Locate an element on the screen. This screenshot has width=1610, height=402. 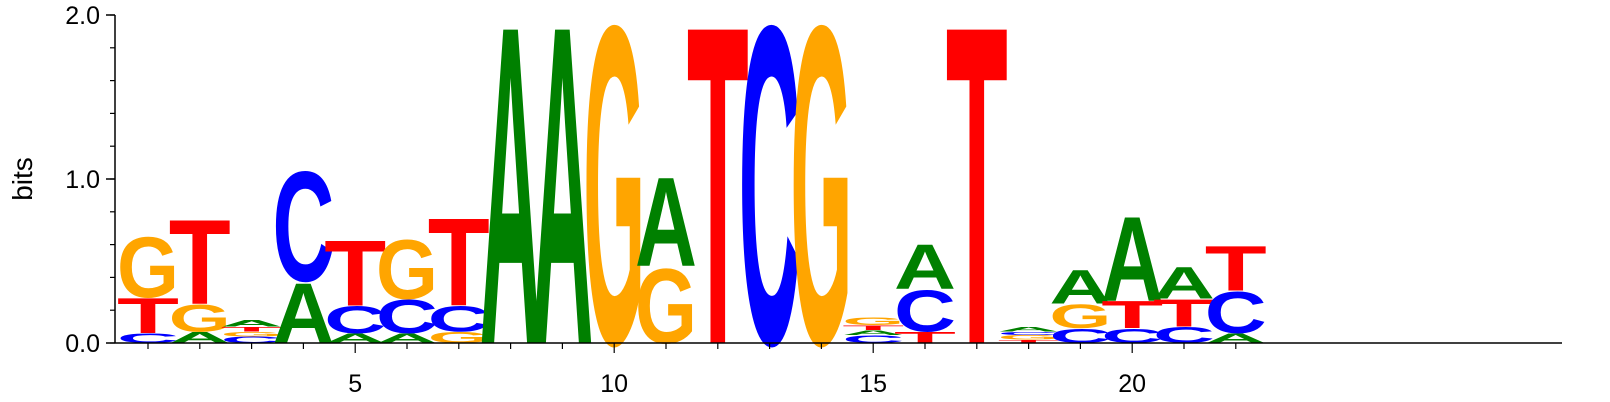
y-axis-title: bits is located at coordinates (22, 179).